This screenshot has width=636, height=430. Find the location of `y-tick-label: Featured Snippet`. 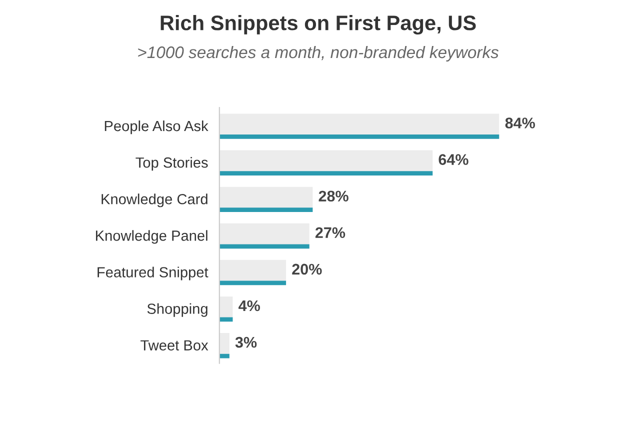

y-tick-label: Featured Snippet is located at coordinates (153, 273).